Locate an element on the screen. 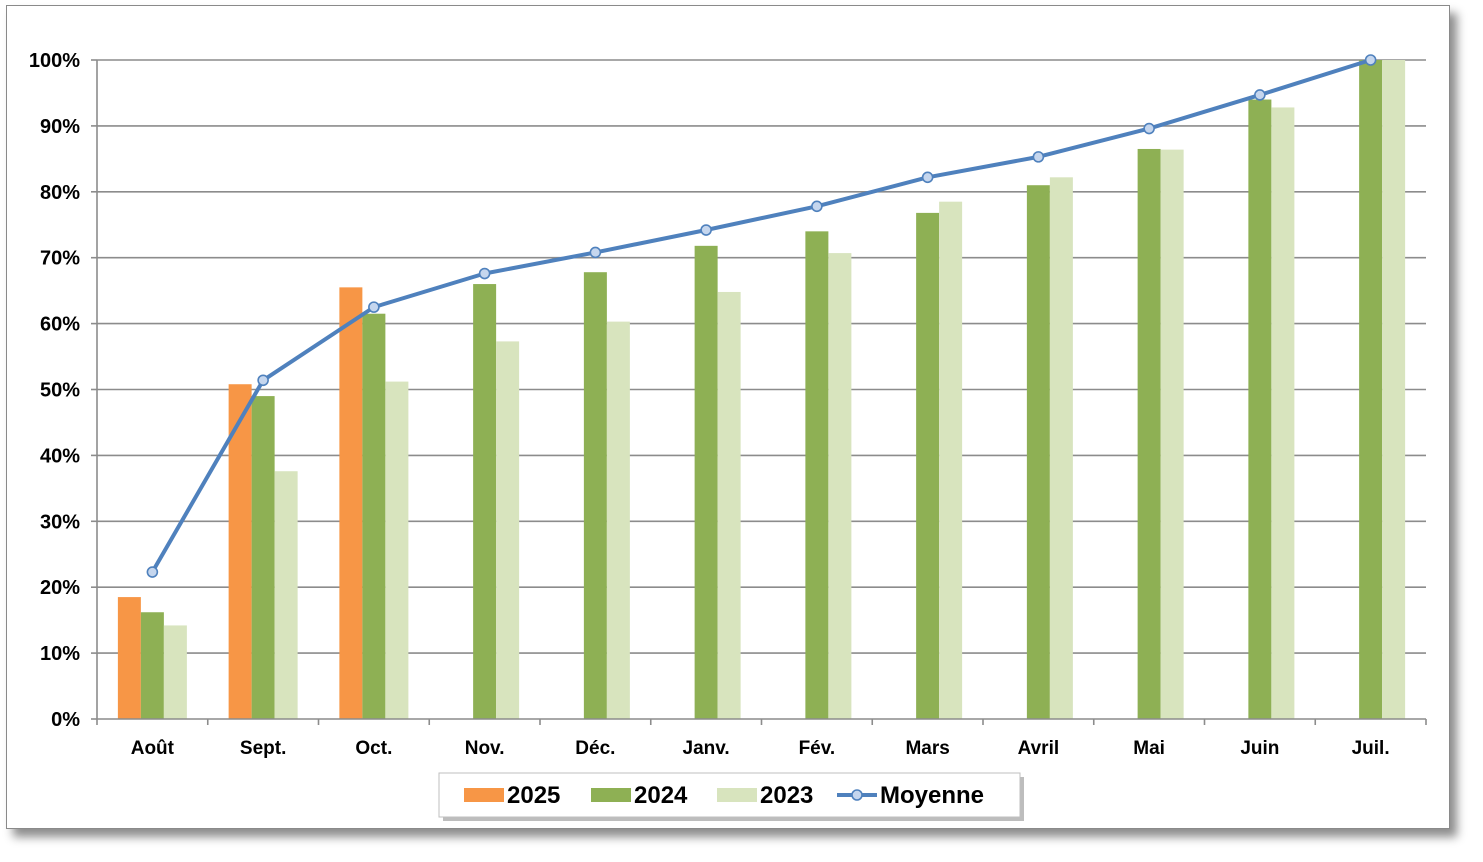  bar-2024-juil is located at coordinates (1371, 389).